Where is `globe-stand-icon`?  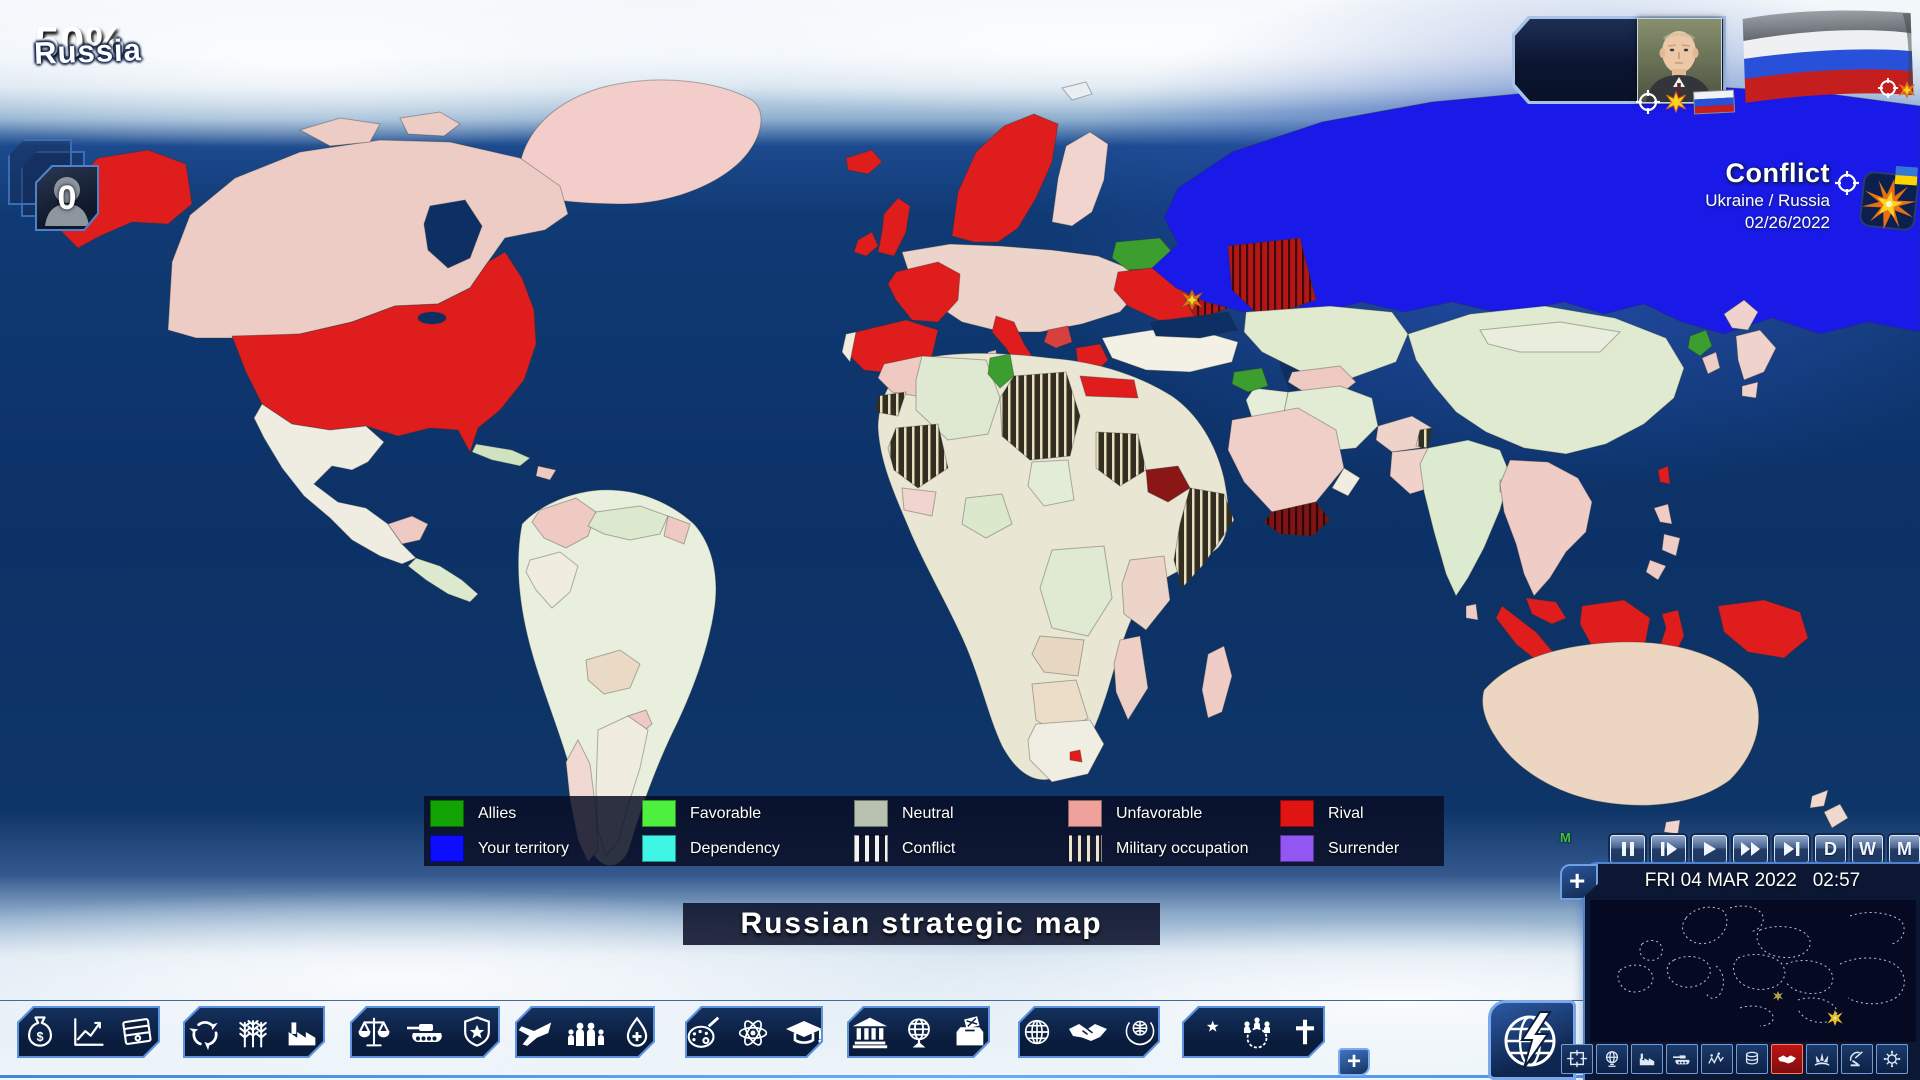
globe-stand-icon is located at coordinates (919, 1032).